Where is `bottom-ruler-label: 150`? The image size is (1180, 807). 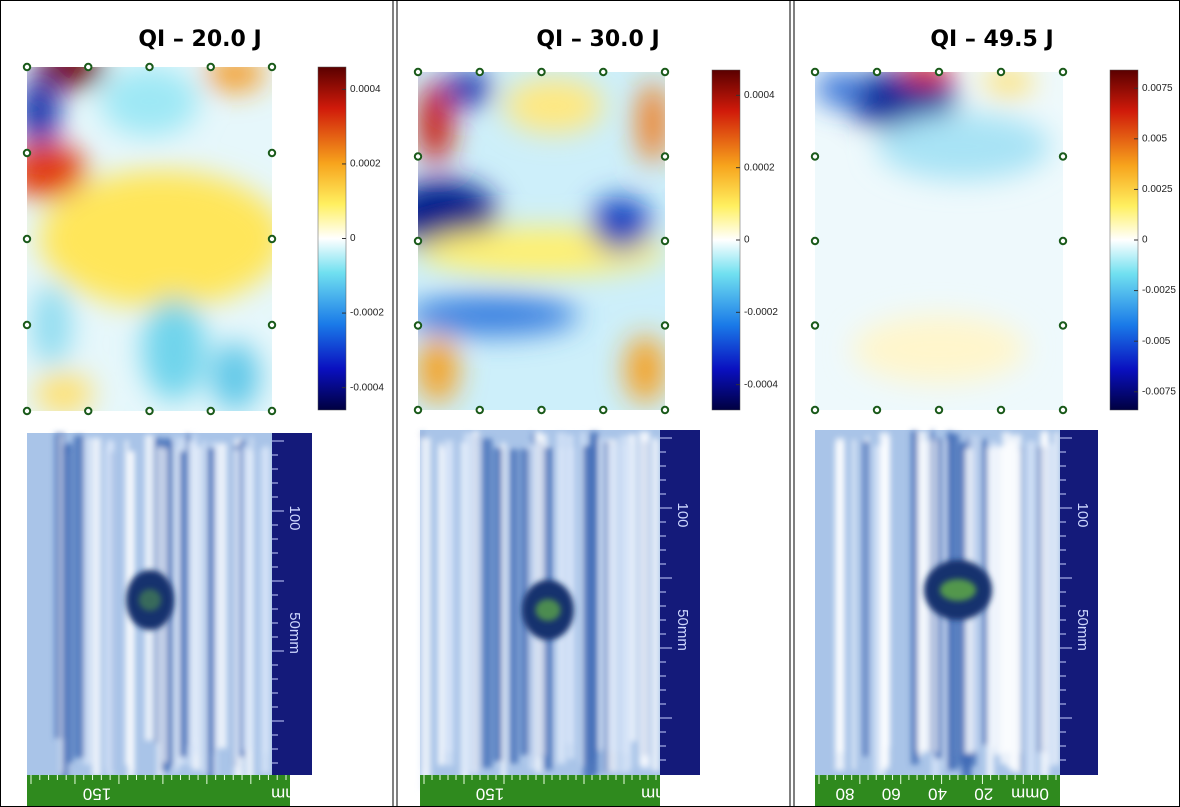
bottom-ruler-label: 150 is located at coordinates (97, 794).